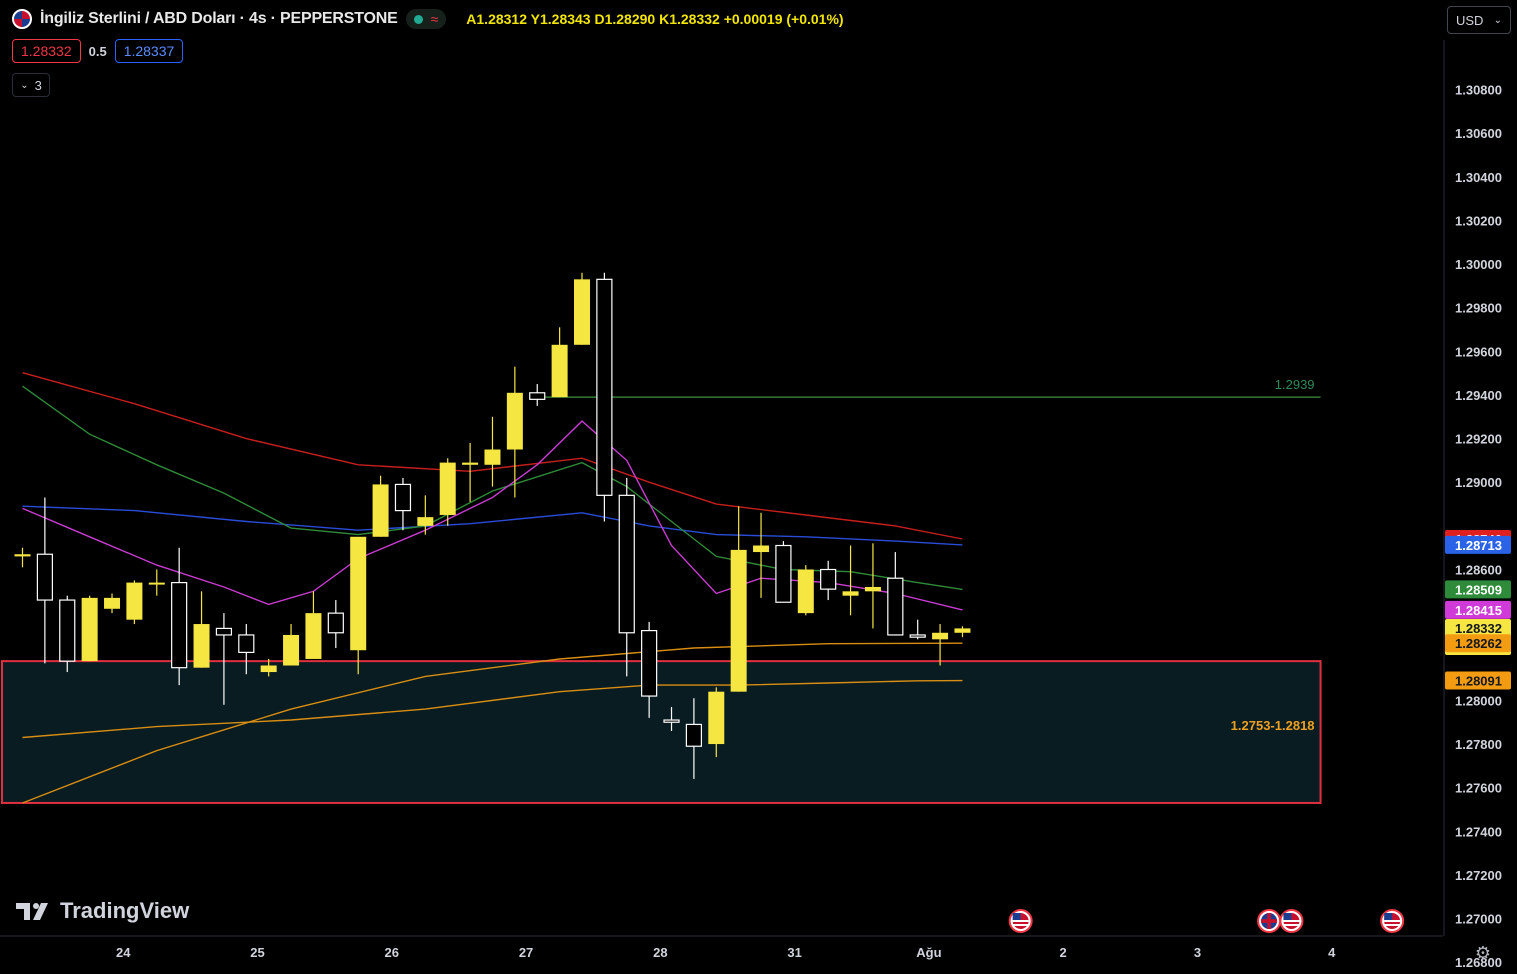 This screenshot has width=1517, height=974. Describe the element at coordinates (1478, 788) in the screenshot. I see `price-tick-label: 1.27600` at that location.